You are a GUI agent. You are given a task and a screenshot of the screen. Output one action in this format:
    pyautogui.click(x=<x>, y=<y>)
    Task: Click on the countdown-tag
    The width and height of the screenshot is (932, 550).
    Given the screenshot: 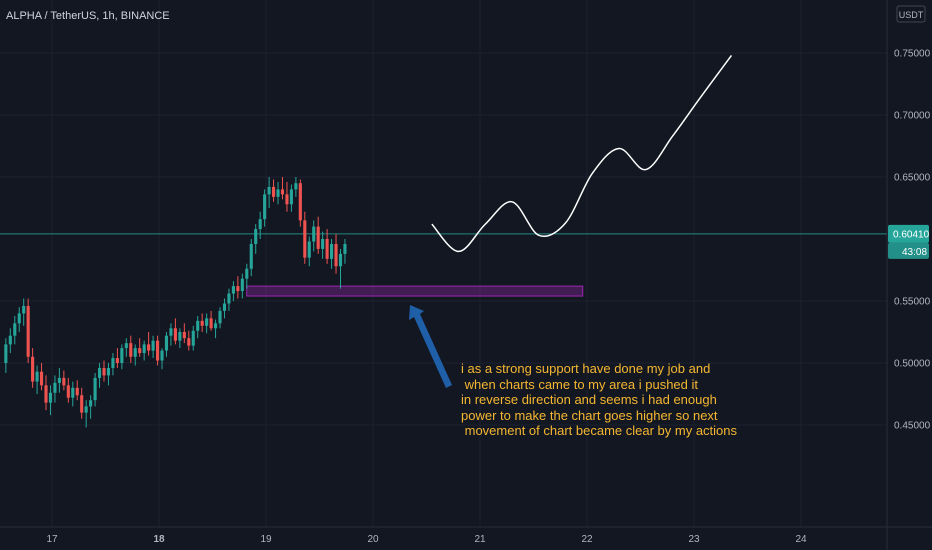 What is the action you would take?
    pyautogui.click(x=908, y=250)
    